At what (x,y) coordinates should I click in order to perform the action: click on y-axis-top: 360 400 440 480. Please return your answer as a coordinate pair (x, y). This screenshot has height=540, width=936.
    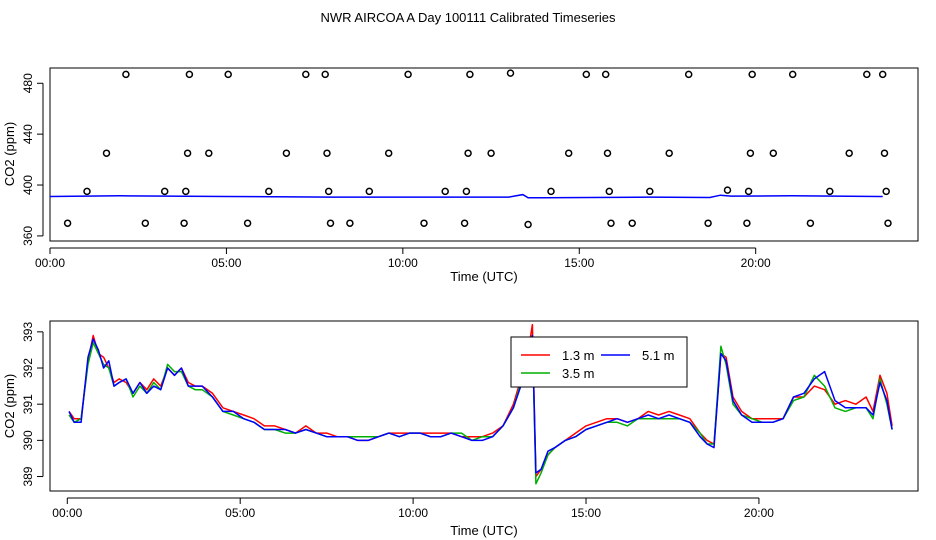
    Looking at the image, I should click on (32, 159).